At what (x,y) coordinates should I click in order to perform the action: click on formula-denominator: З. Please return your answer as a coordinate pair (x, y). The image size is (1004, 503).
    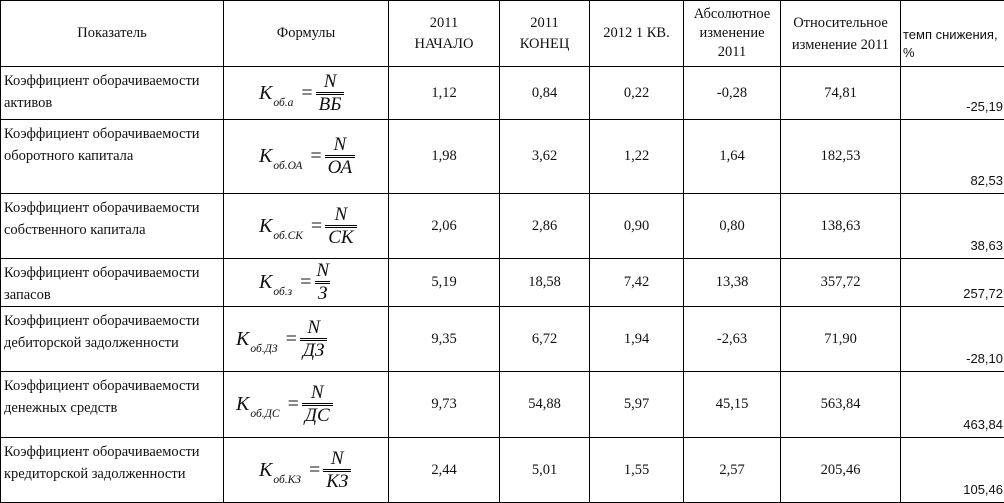
    Looking at the image, I should click on (322, 292).